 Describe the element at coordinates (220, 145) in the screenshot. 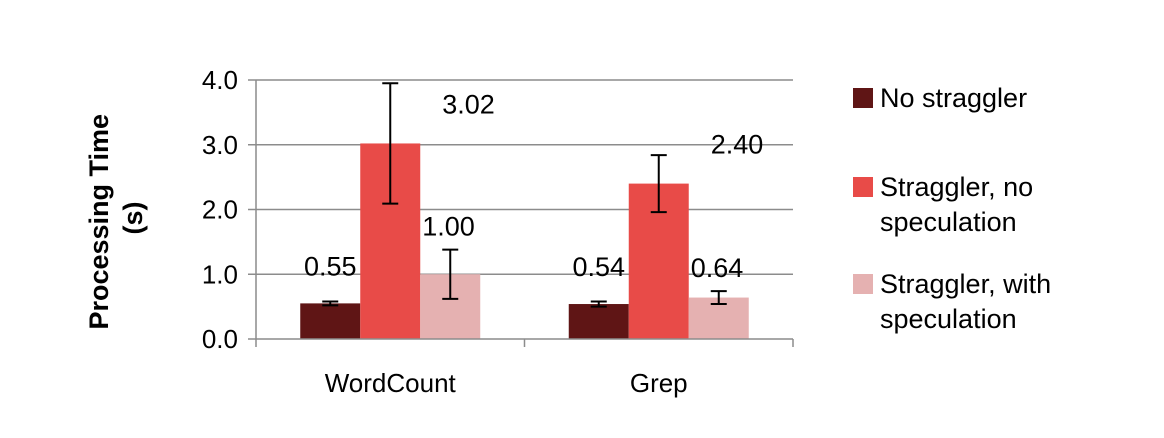

I see `y-tick-label: 3.0` at that location.